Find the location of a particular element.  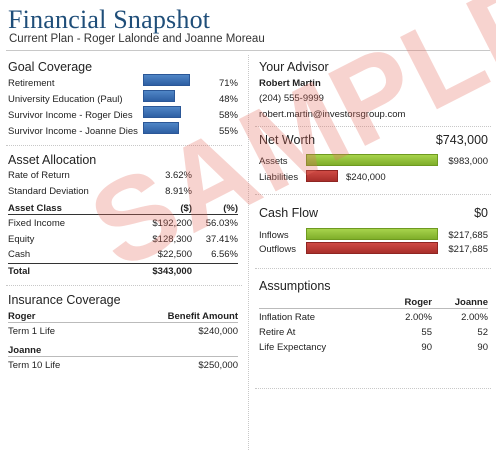

asset-row-pct: 6.56% is located at coordinates (224, 254).